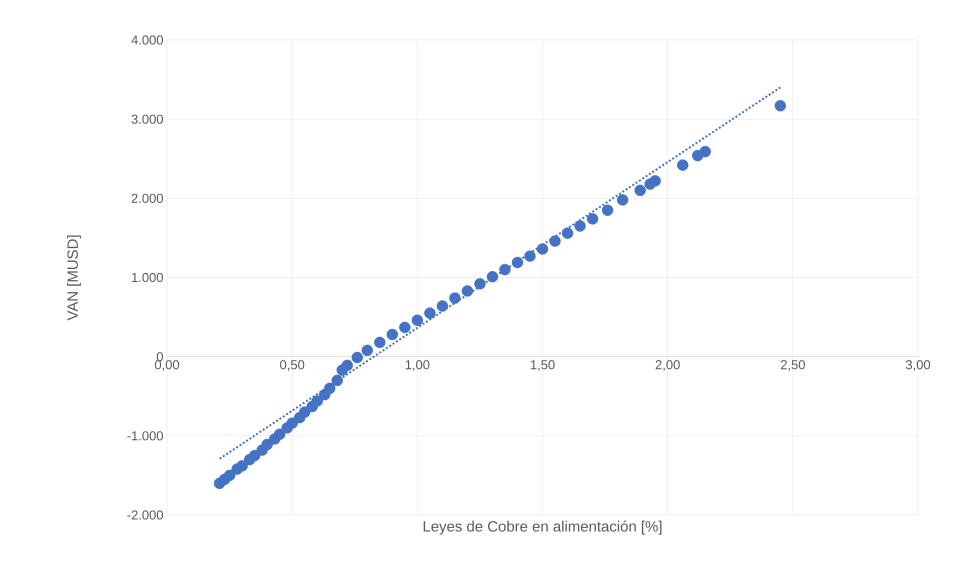  Describe the element at coordinates (73, 278) in the screenshot. I see `y-axis-title: VAN [MUSD]` at that location.